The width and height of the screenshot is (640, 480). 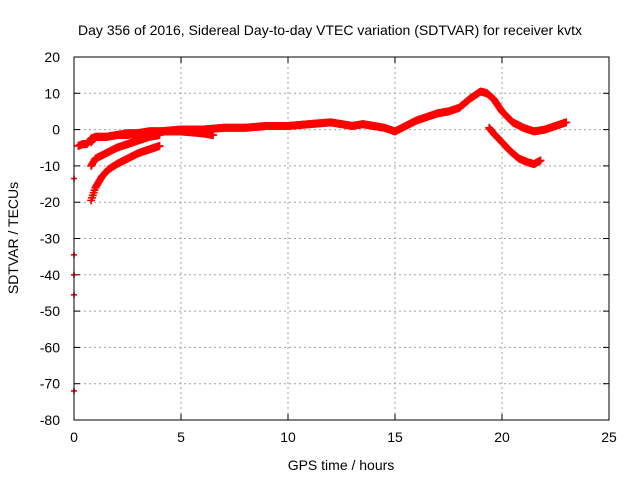 I want to click on y-tick-label: -30, so click(x=50, y=239).